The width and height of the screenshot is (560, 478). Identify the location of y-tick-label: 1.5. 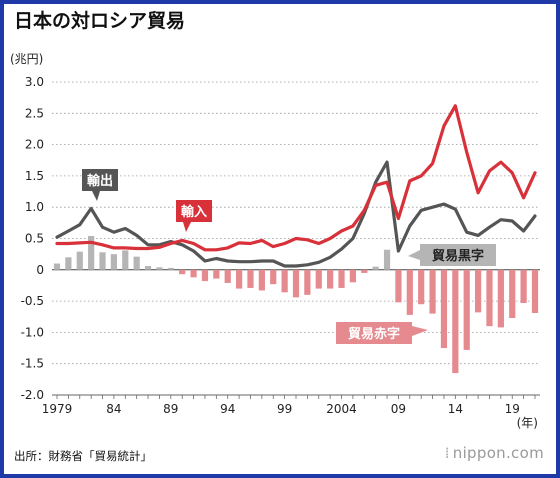
(34, 176).